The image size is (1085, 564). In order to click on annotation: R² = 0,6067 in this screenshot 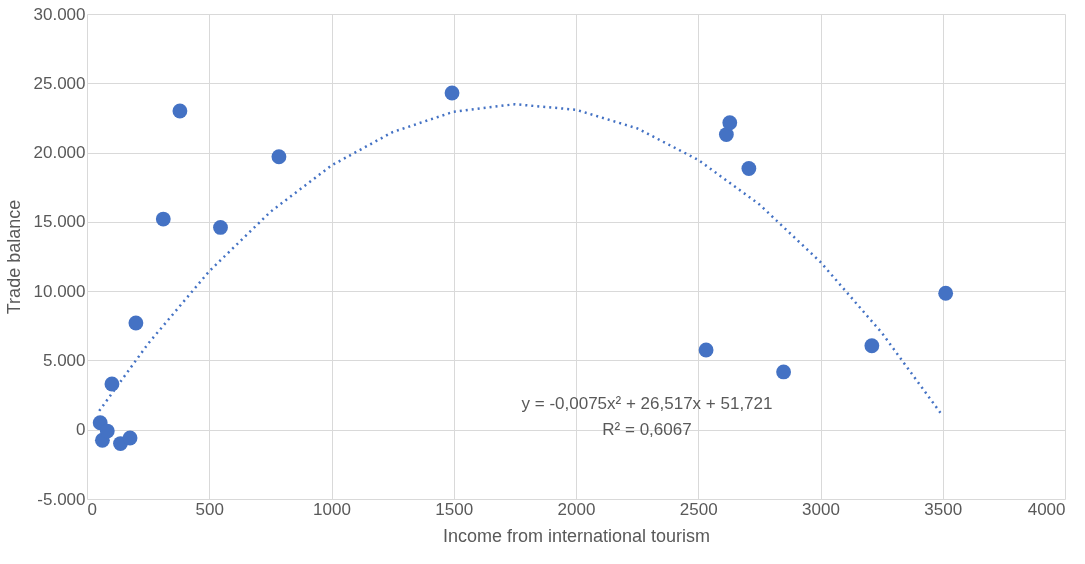, I will do `click(647, 429)`.